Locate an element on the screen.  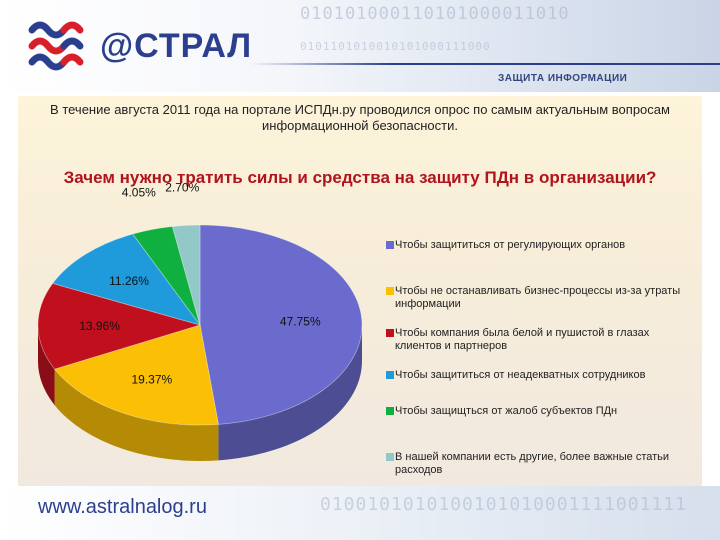
legend-label-5: Чтобы защищться от жалоб субъектов ПДн is located at coordinates (506, 411).